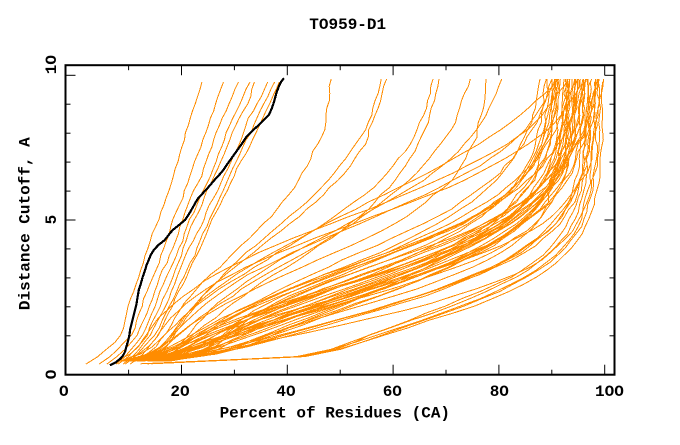  Describe the element at coordinates (335, 413) in the screenshot. I see `svg-text: Percent of Residues (CA)` at that location.